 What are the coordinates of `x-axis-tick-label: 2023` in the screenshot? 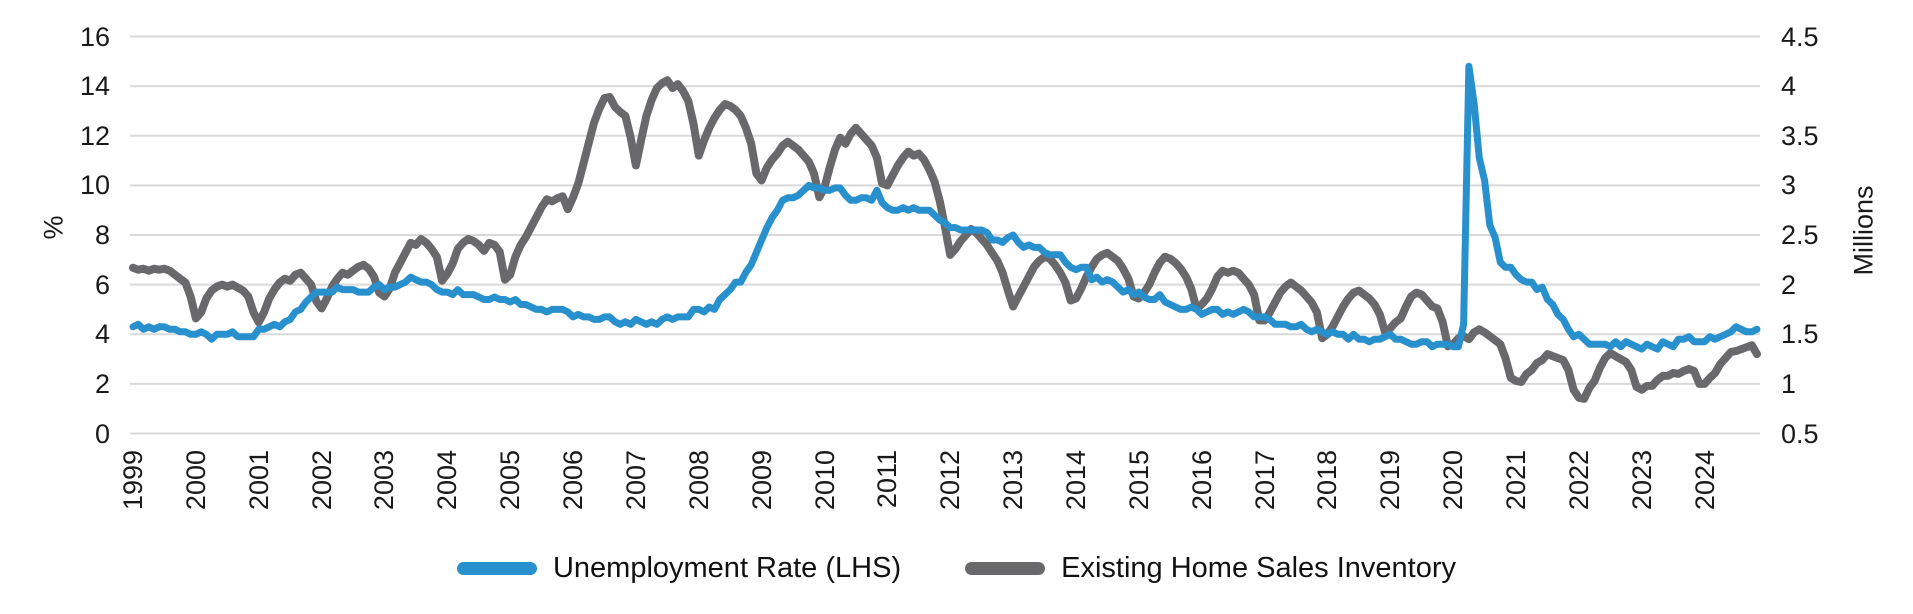 It's located at (1642, 480).